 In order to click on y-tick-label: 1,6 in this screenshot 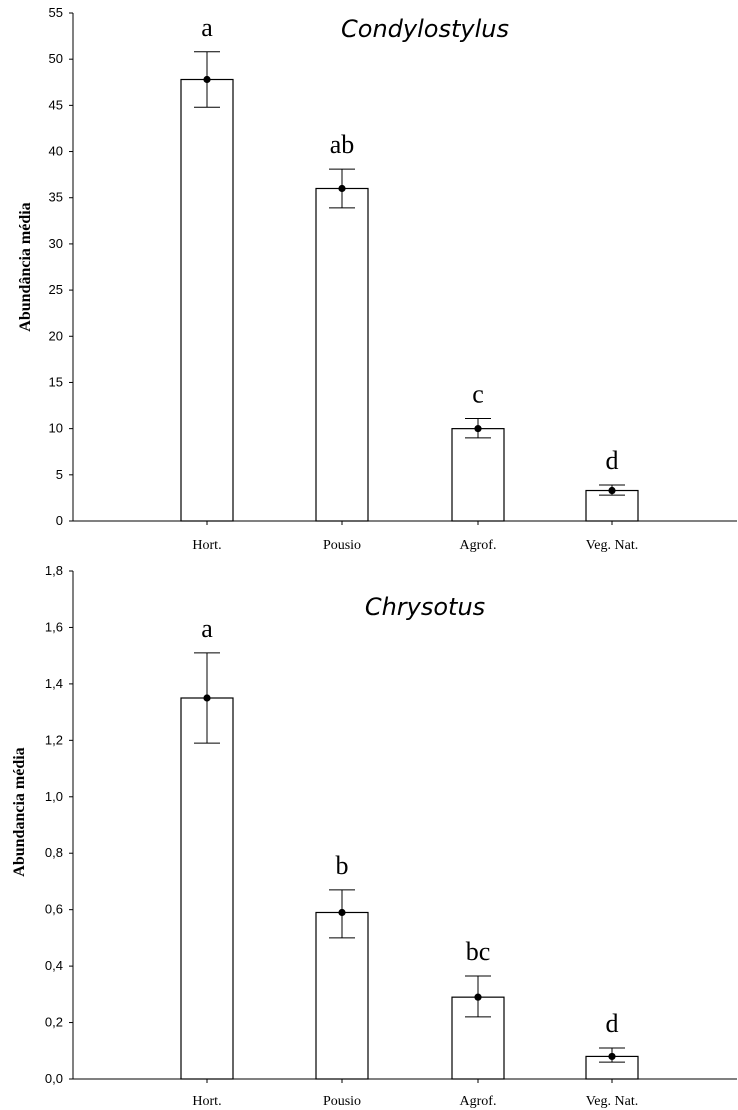, I will do `click(54, 626)`.